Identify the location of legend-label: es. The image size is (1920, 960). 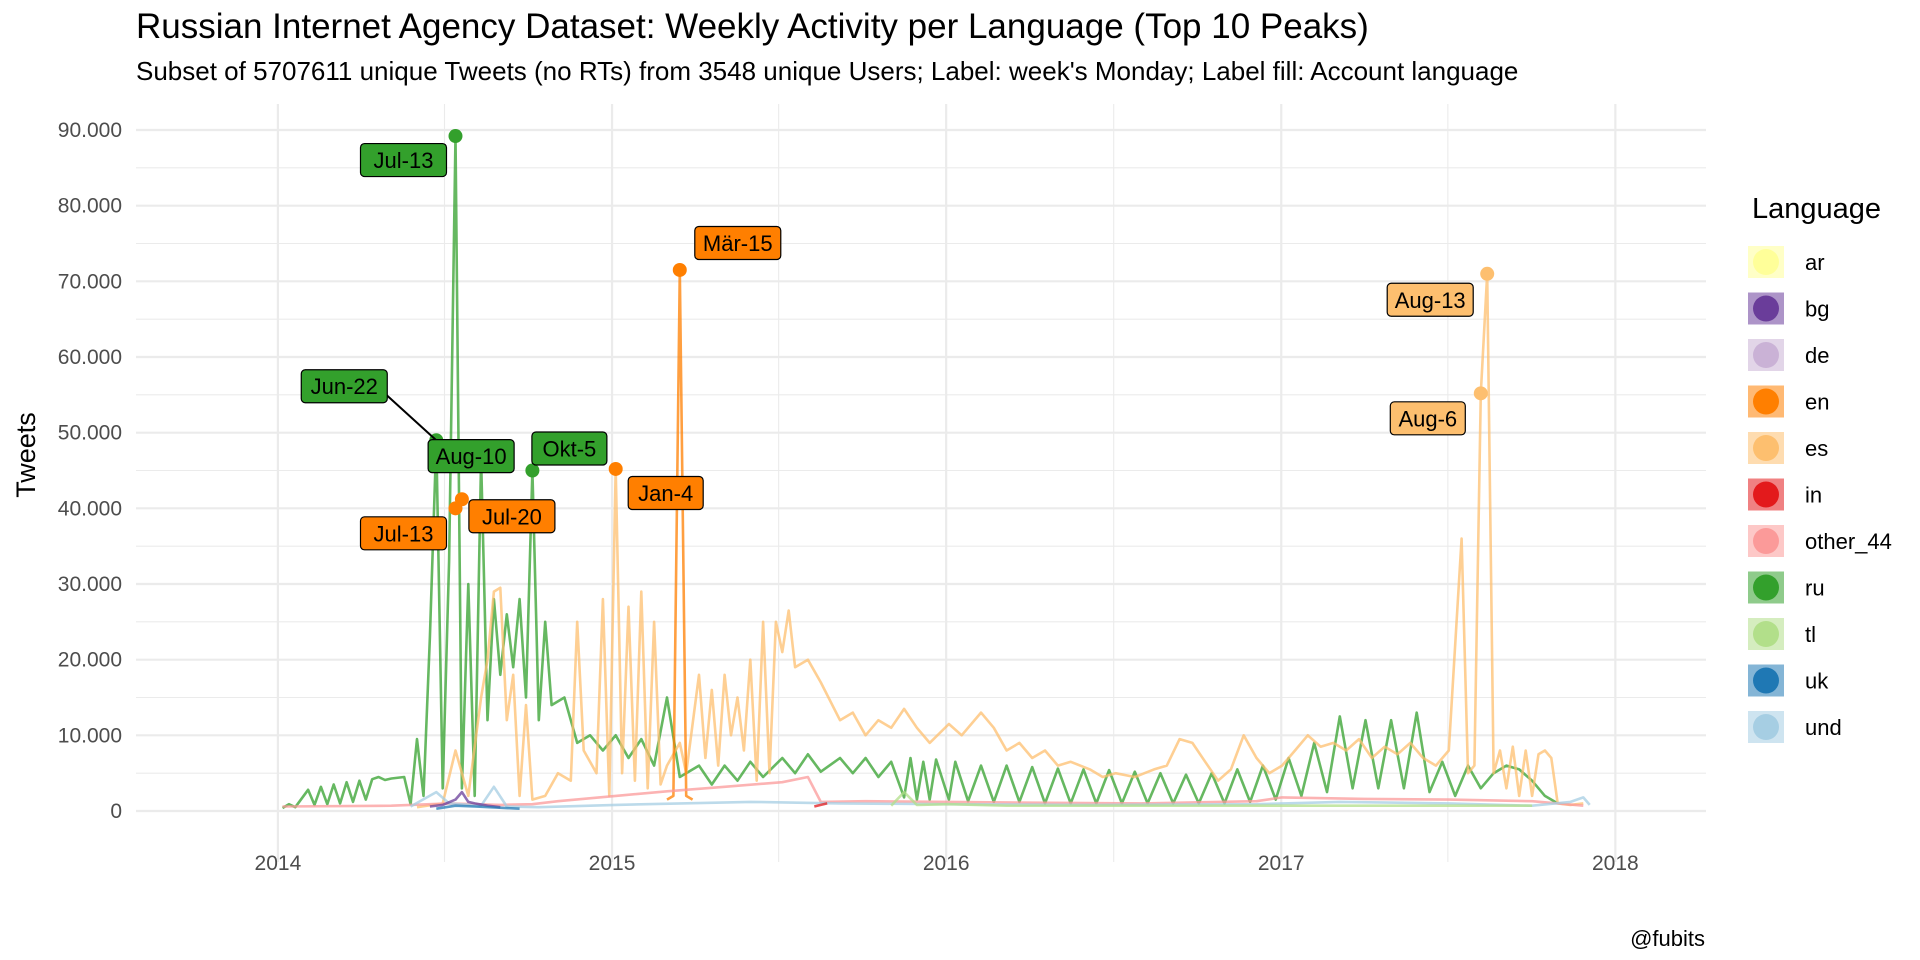
(1816, 448).